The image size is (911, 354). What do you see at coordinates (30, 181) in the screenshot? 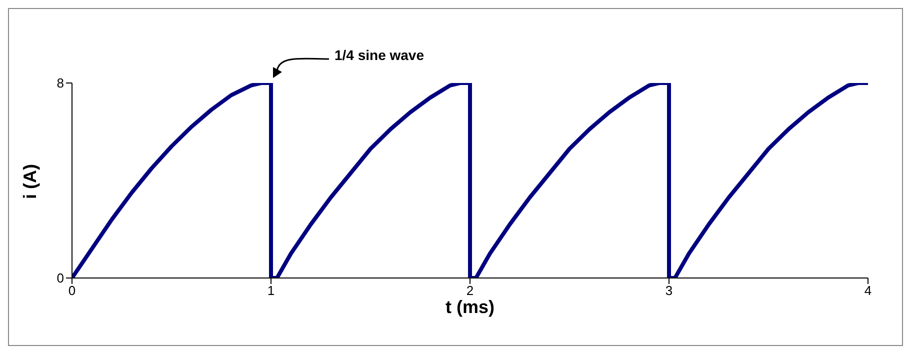
I see `y-axis-title: i (A)` at bounding box center [30, 181].